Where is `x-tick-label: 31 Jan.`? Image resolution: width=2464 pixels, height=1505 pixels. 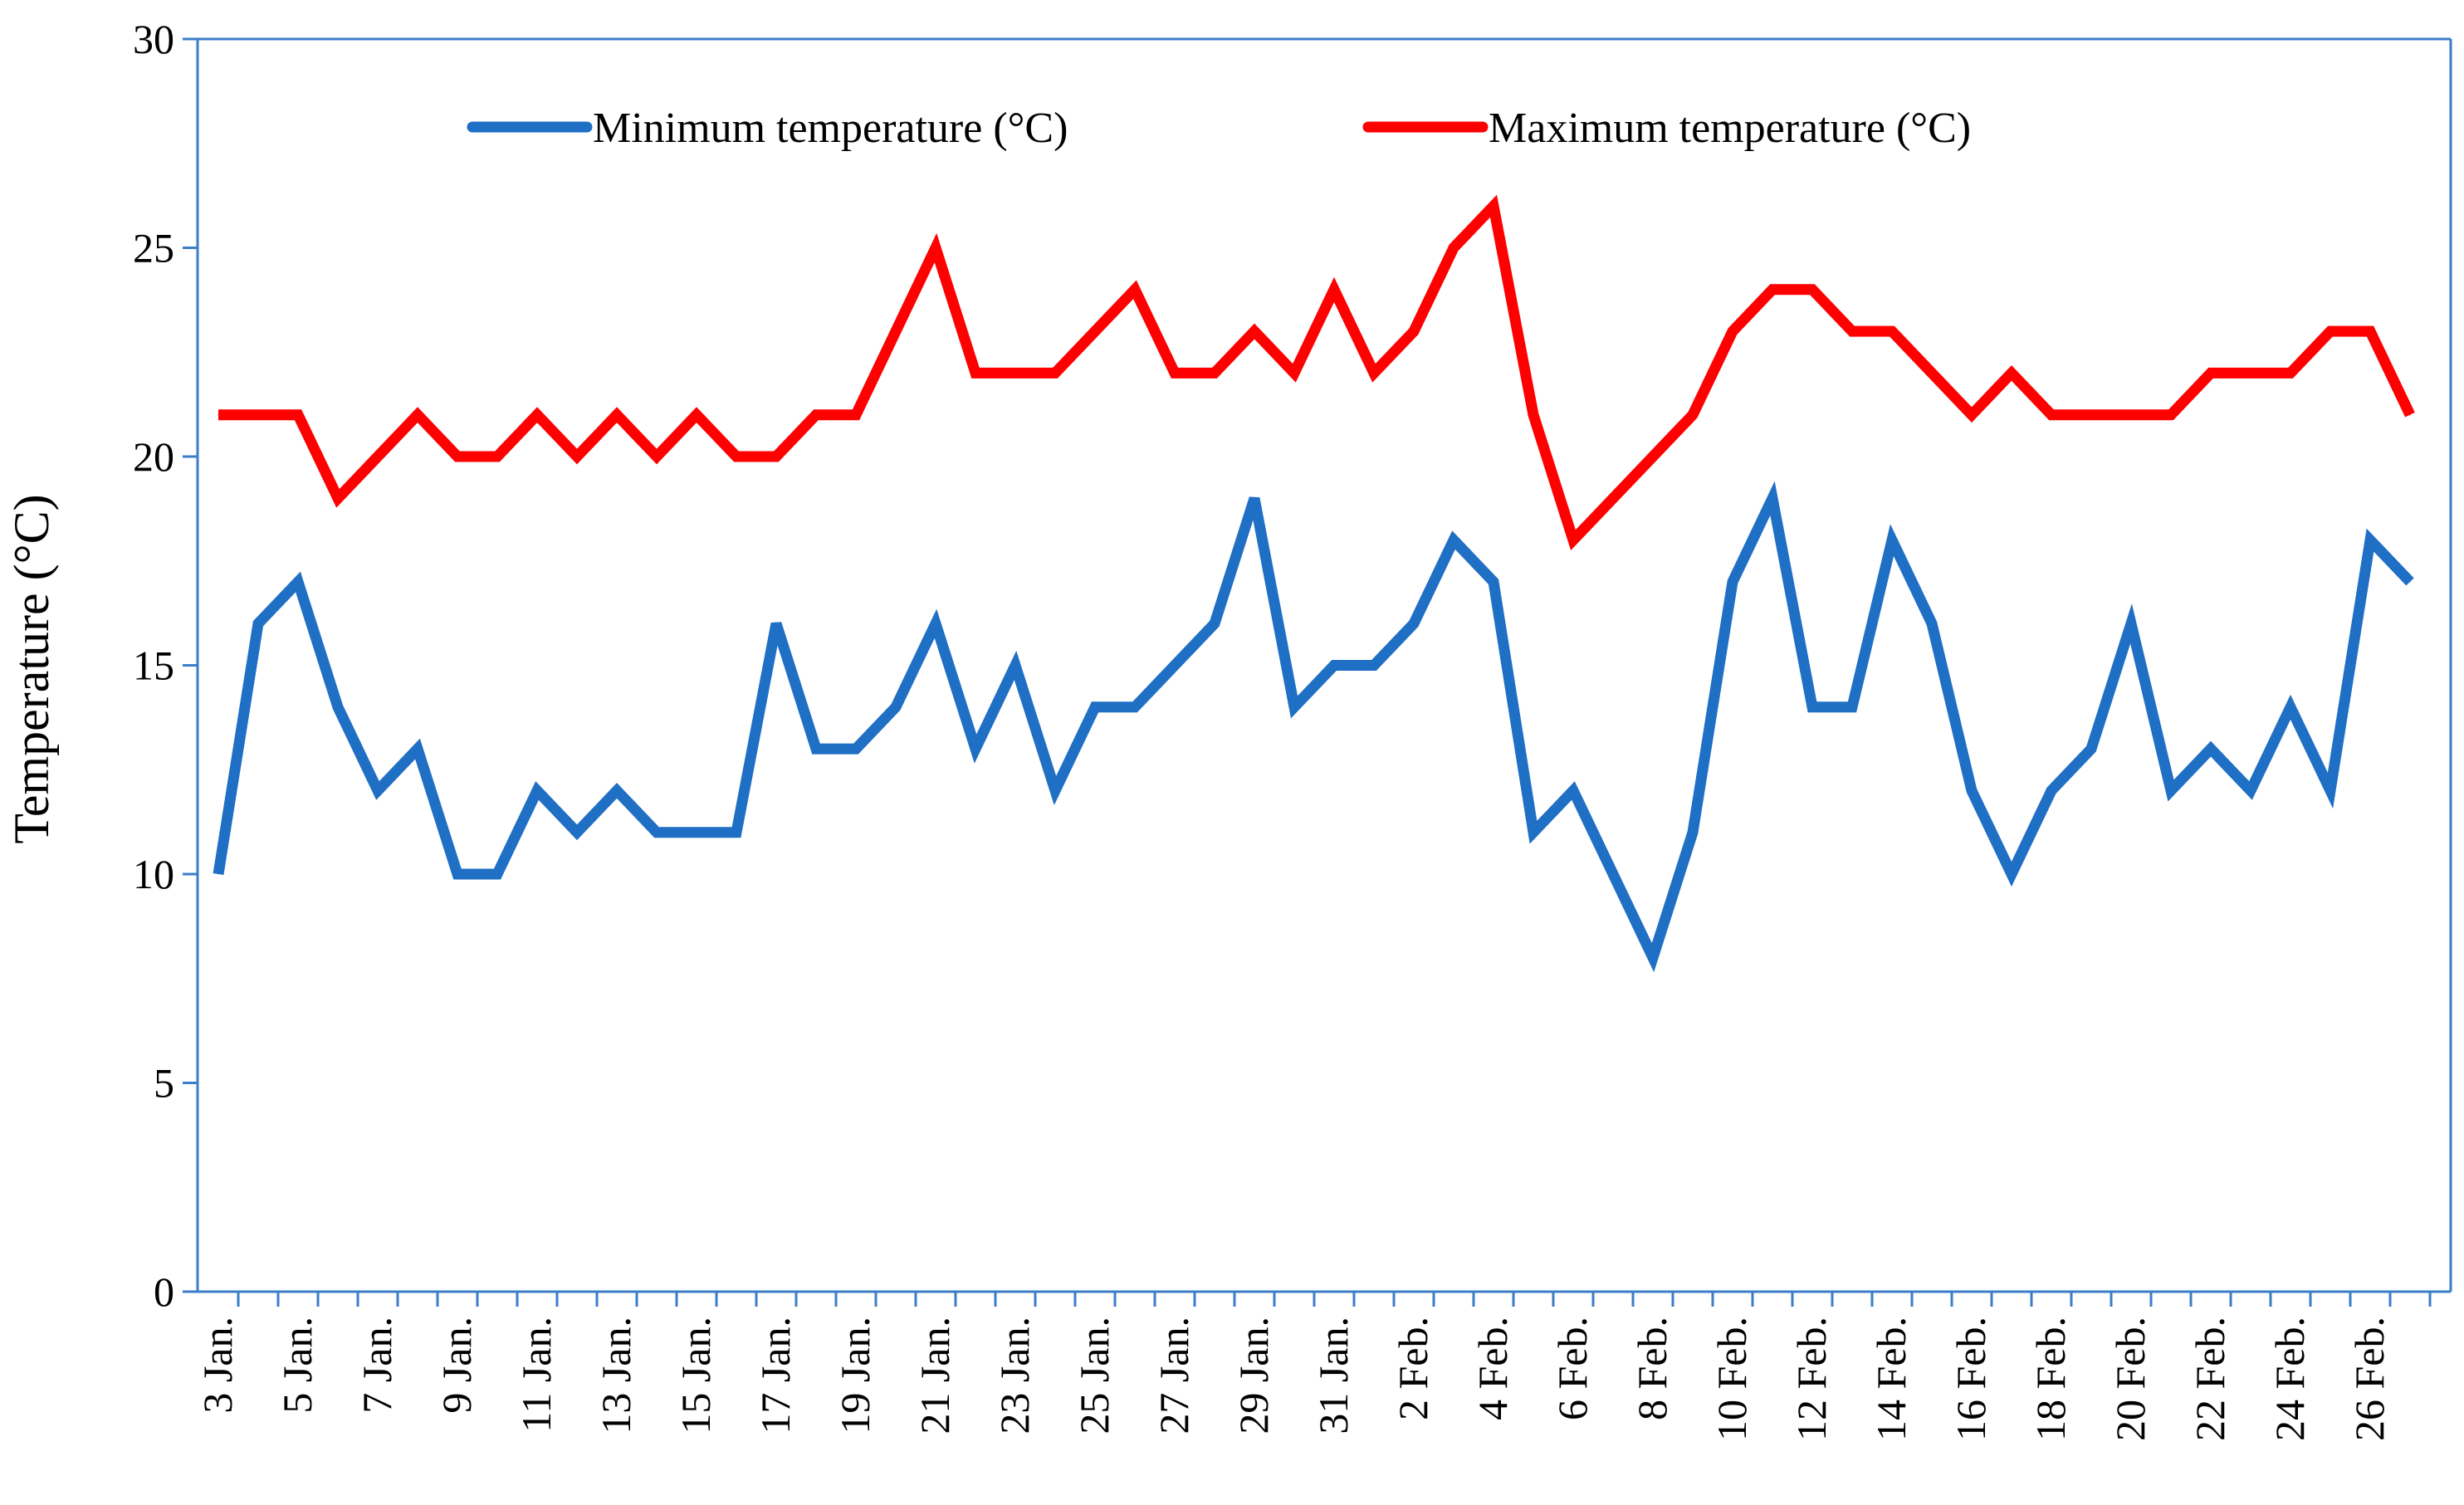
x-tick-label: 31 Jan. is located at coordinates (1334, 1375).